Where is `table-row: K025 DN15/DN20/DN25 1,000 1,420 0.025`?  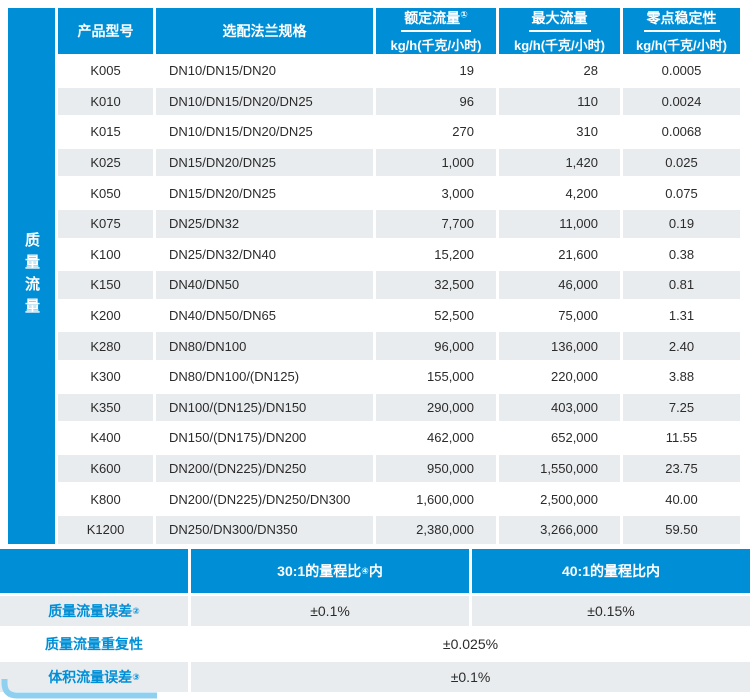 table-row: K025 DN15/DN20/DN25 1,000 1,420 0.025 is located at coordinates (374, 162).